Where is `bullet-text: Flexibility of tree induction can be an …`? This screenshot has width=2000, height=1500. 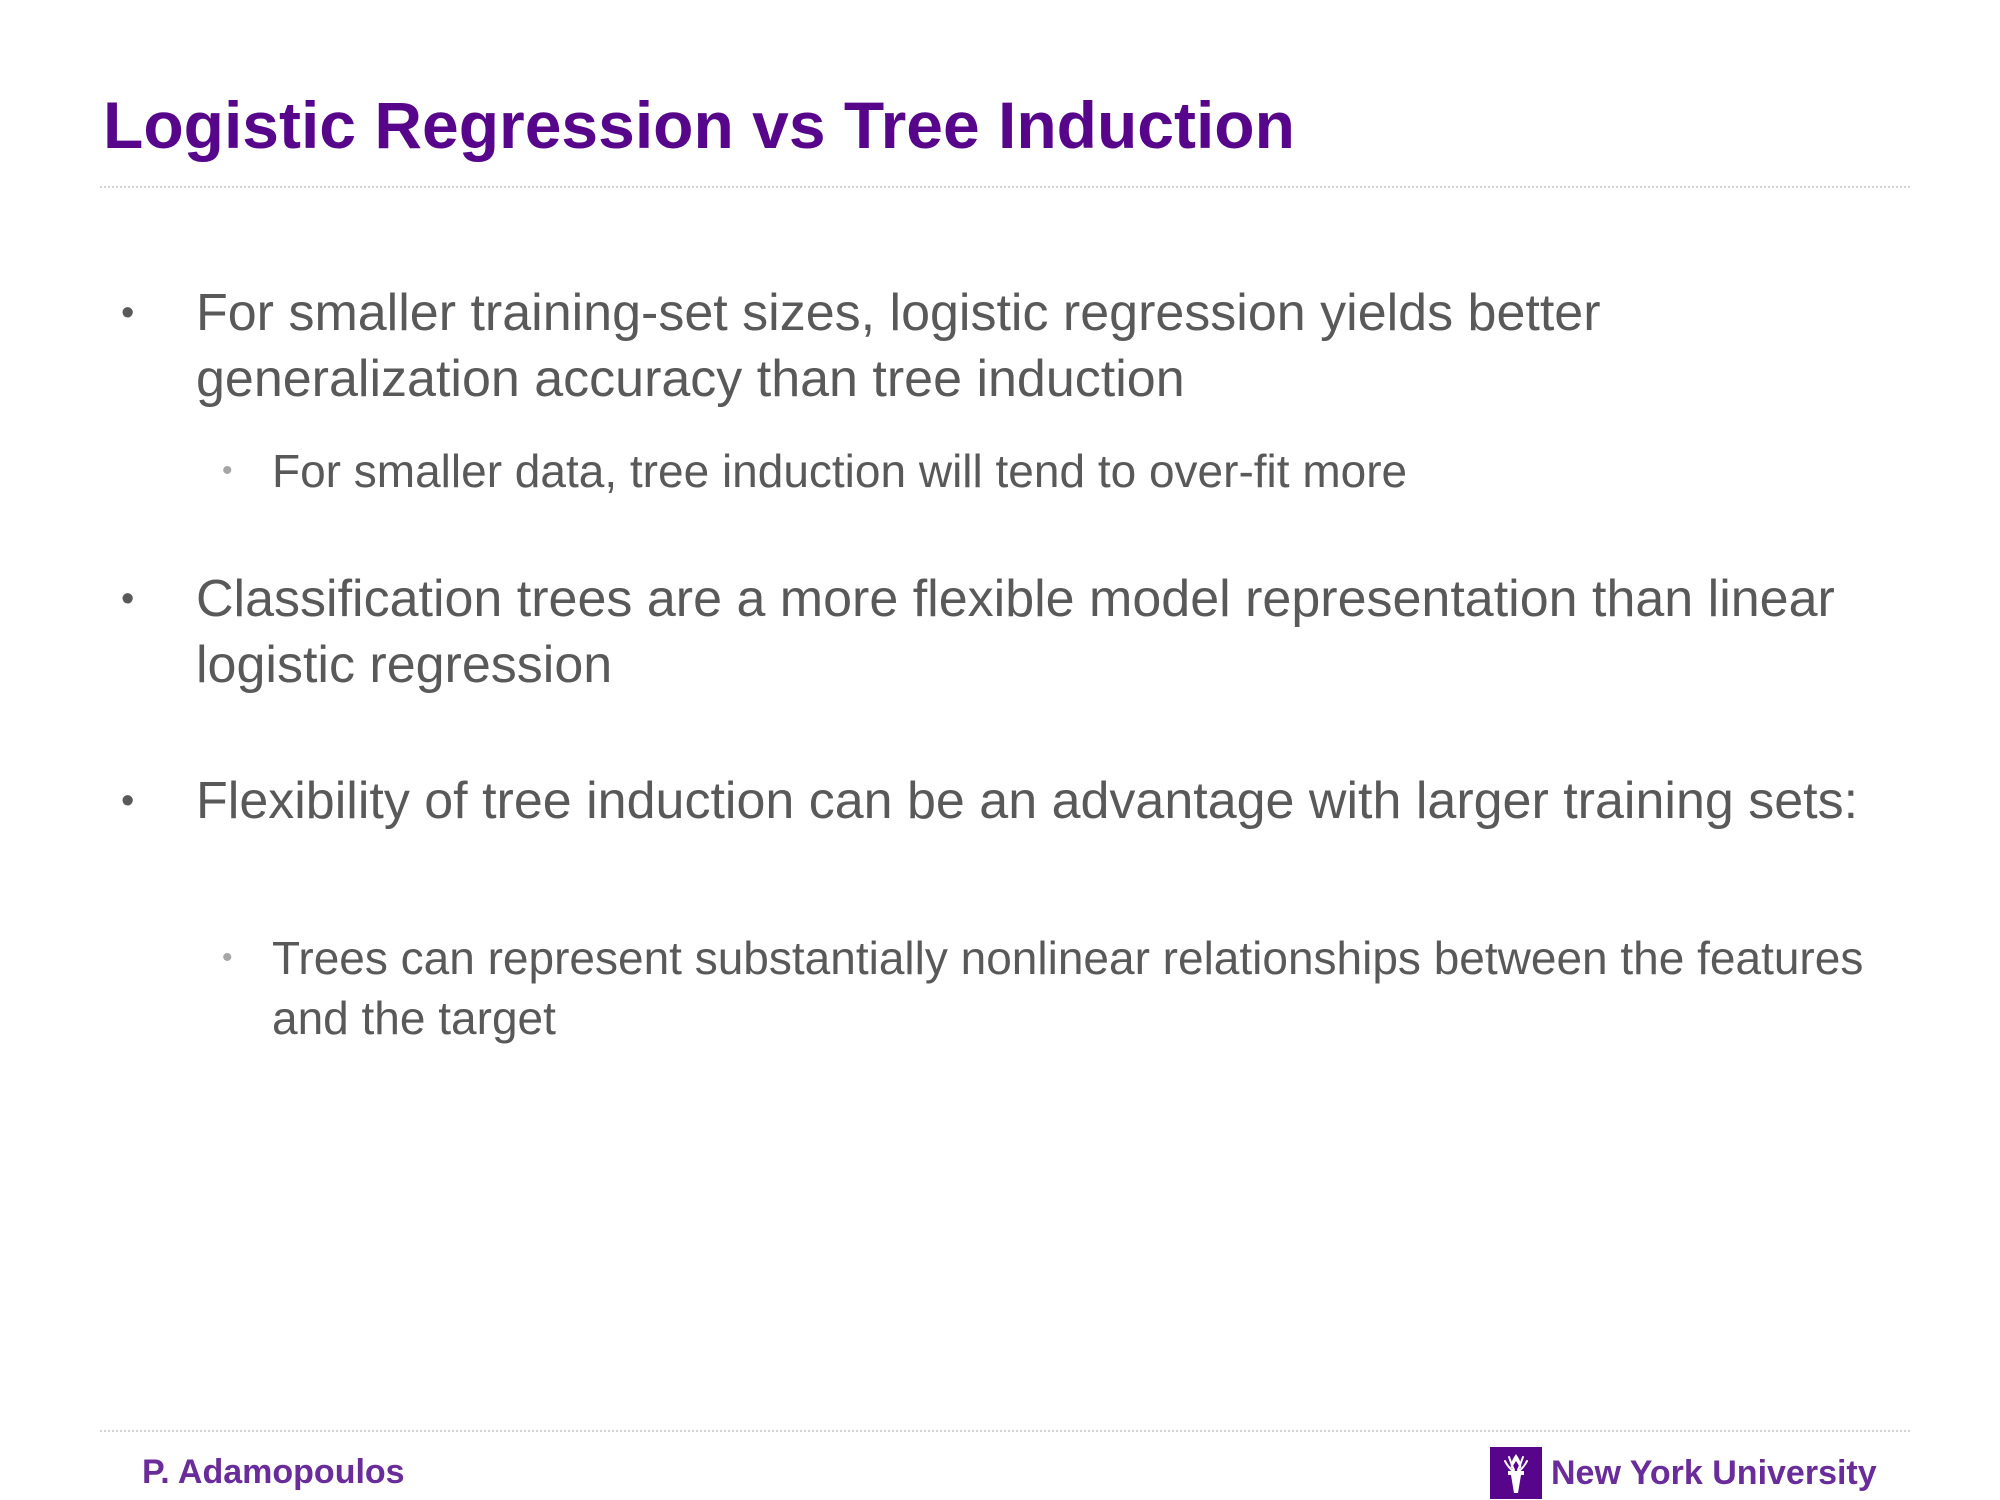 bullet-text: Flexibility of tree induction can be an … is located at coordinates (1027, 801).